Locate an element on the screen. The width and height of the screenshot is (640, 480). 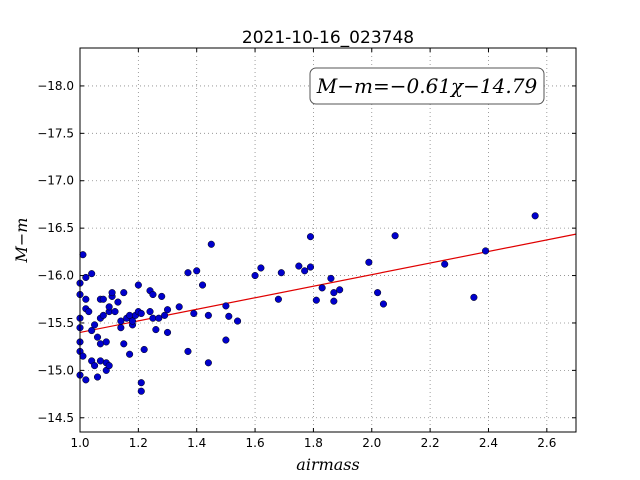
x-tick-label: 1.6 is located at coordinates (255, 443).